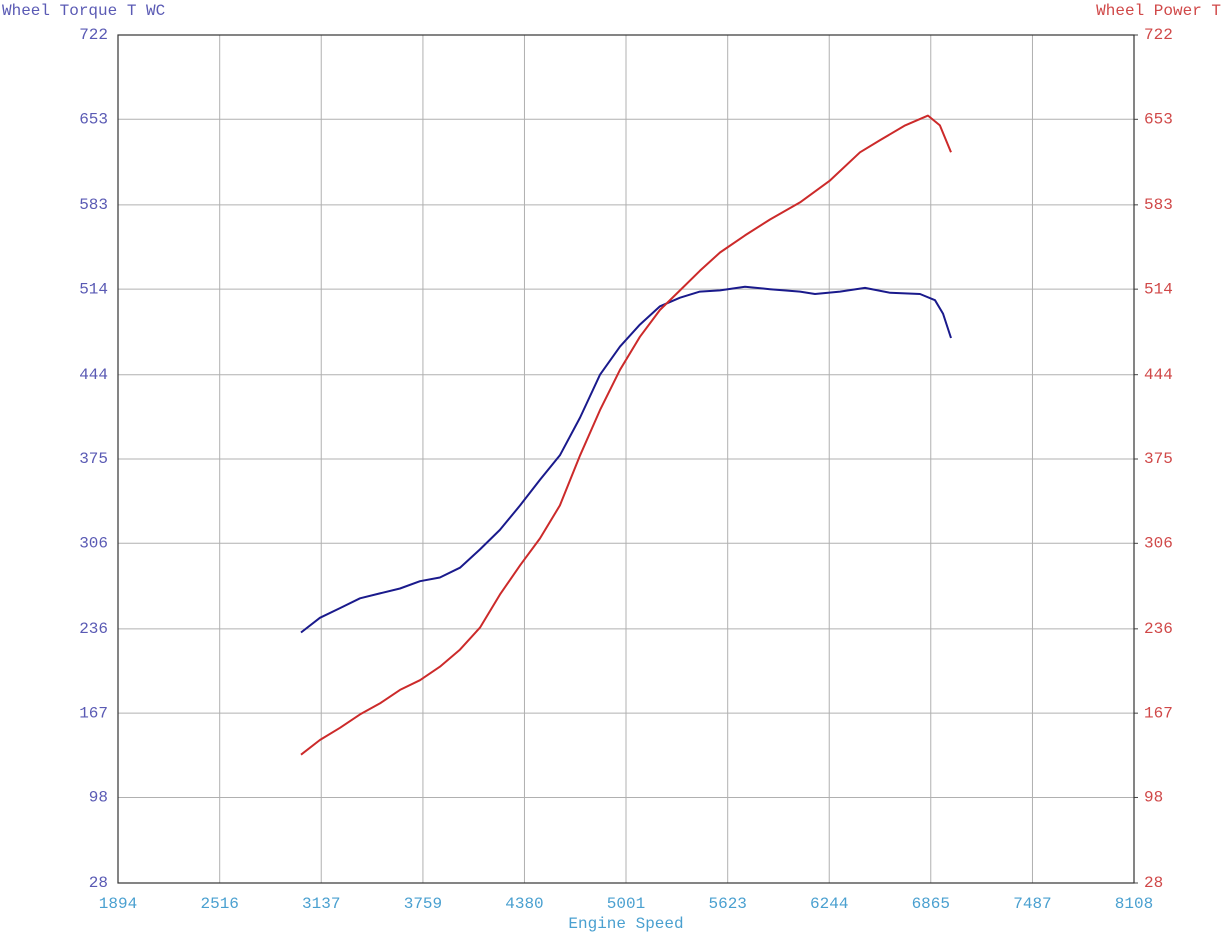 The height and width of the screenshot is (950, 1225). What do you see at coordinates (93, 713) in the screenshot?
I see `y-tick-label: 167` at bounding box center [93, 713].